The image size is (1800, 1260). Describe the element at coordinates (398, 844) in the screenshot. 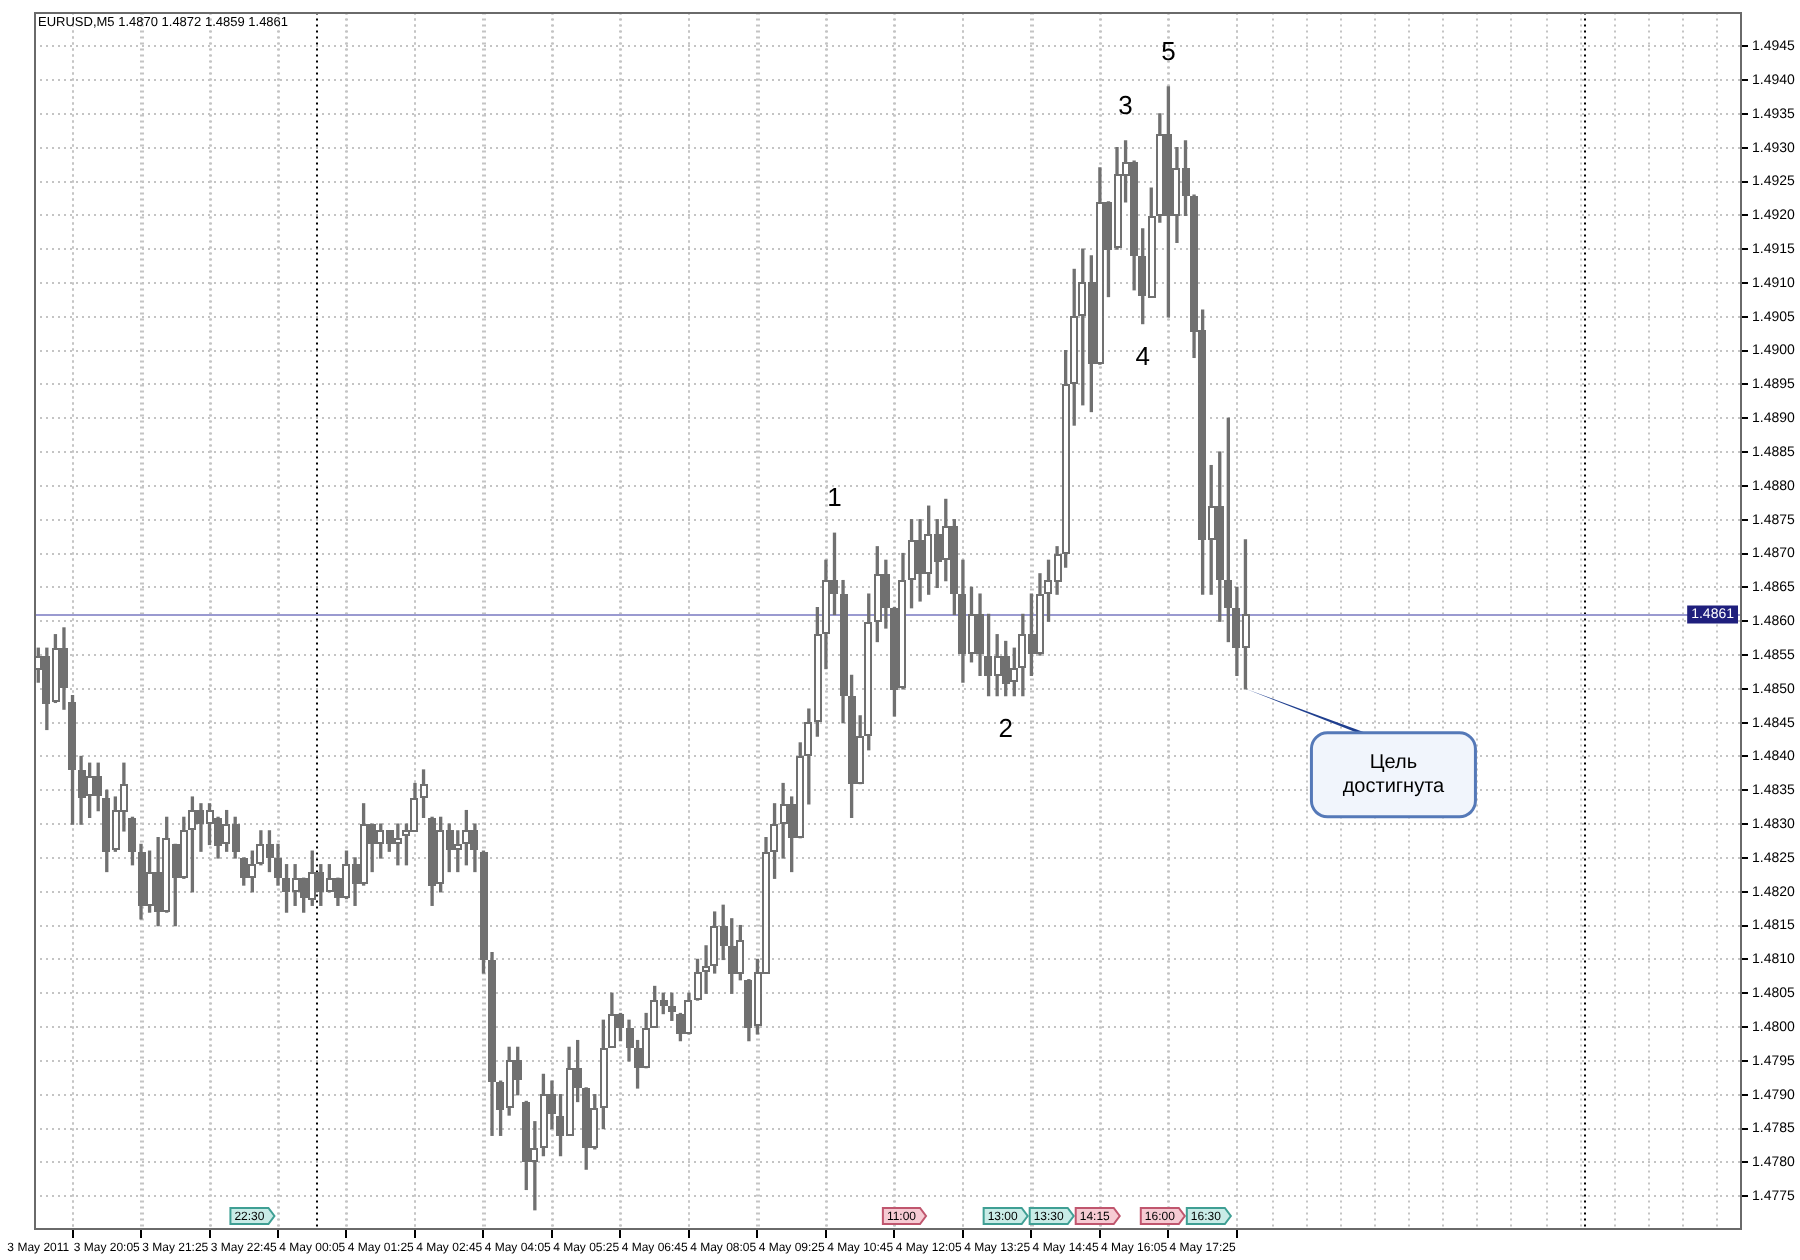

I see `candlestick` at that location.